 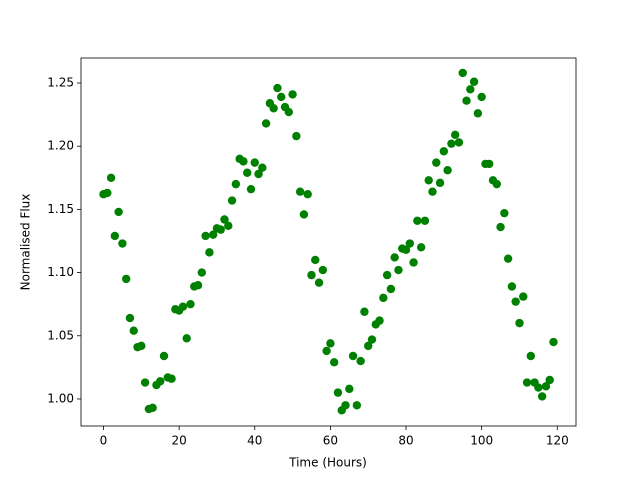 What do you see at coordinates (60, 146) in the screenshot?
I see `y-tick-label: 1.20` at bounding box center [60, 146].